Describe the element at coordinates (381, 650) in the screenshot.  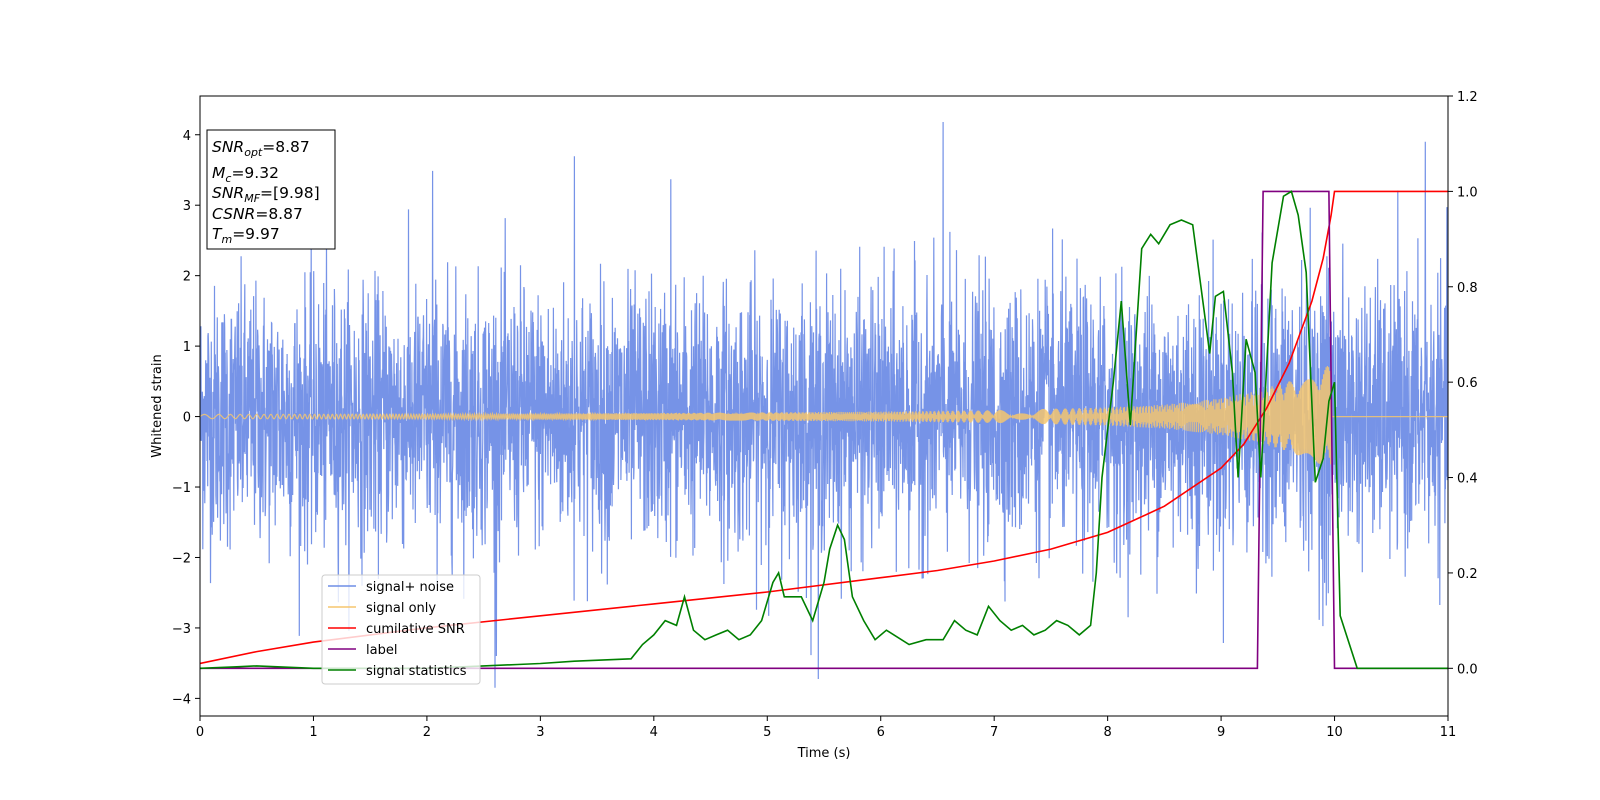
I see `legend-label-label: label` at that location.